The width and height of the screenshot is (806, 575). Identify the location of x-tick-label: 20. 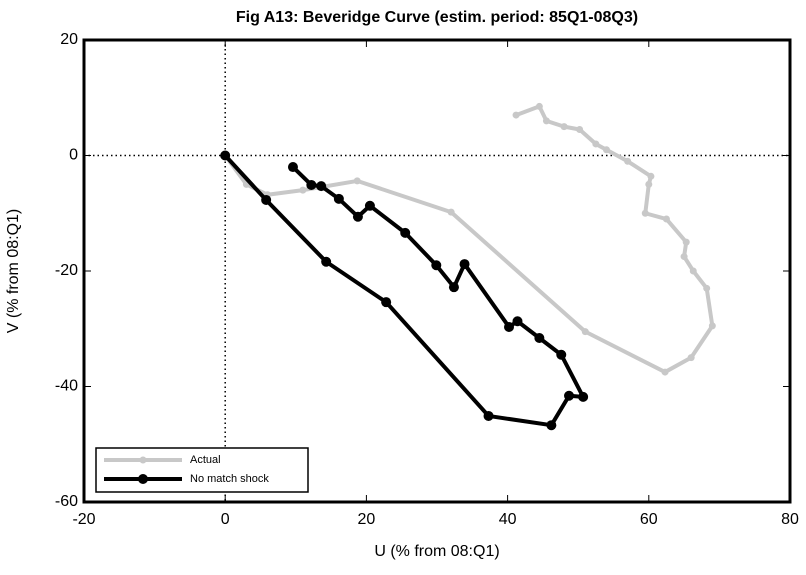
(367, 519).